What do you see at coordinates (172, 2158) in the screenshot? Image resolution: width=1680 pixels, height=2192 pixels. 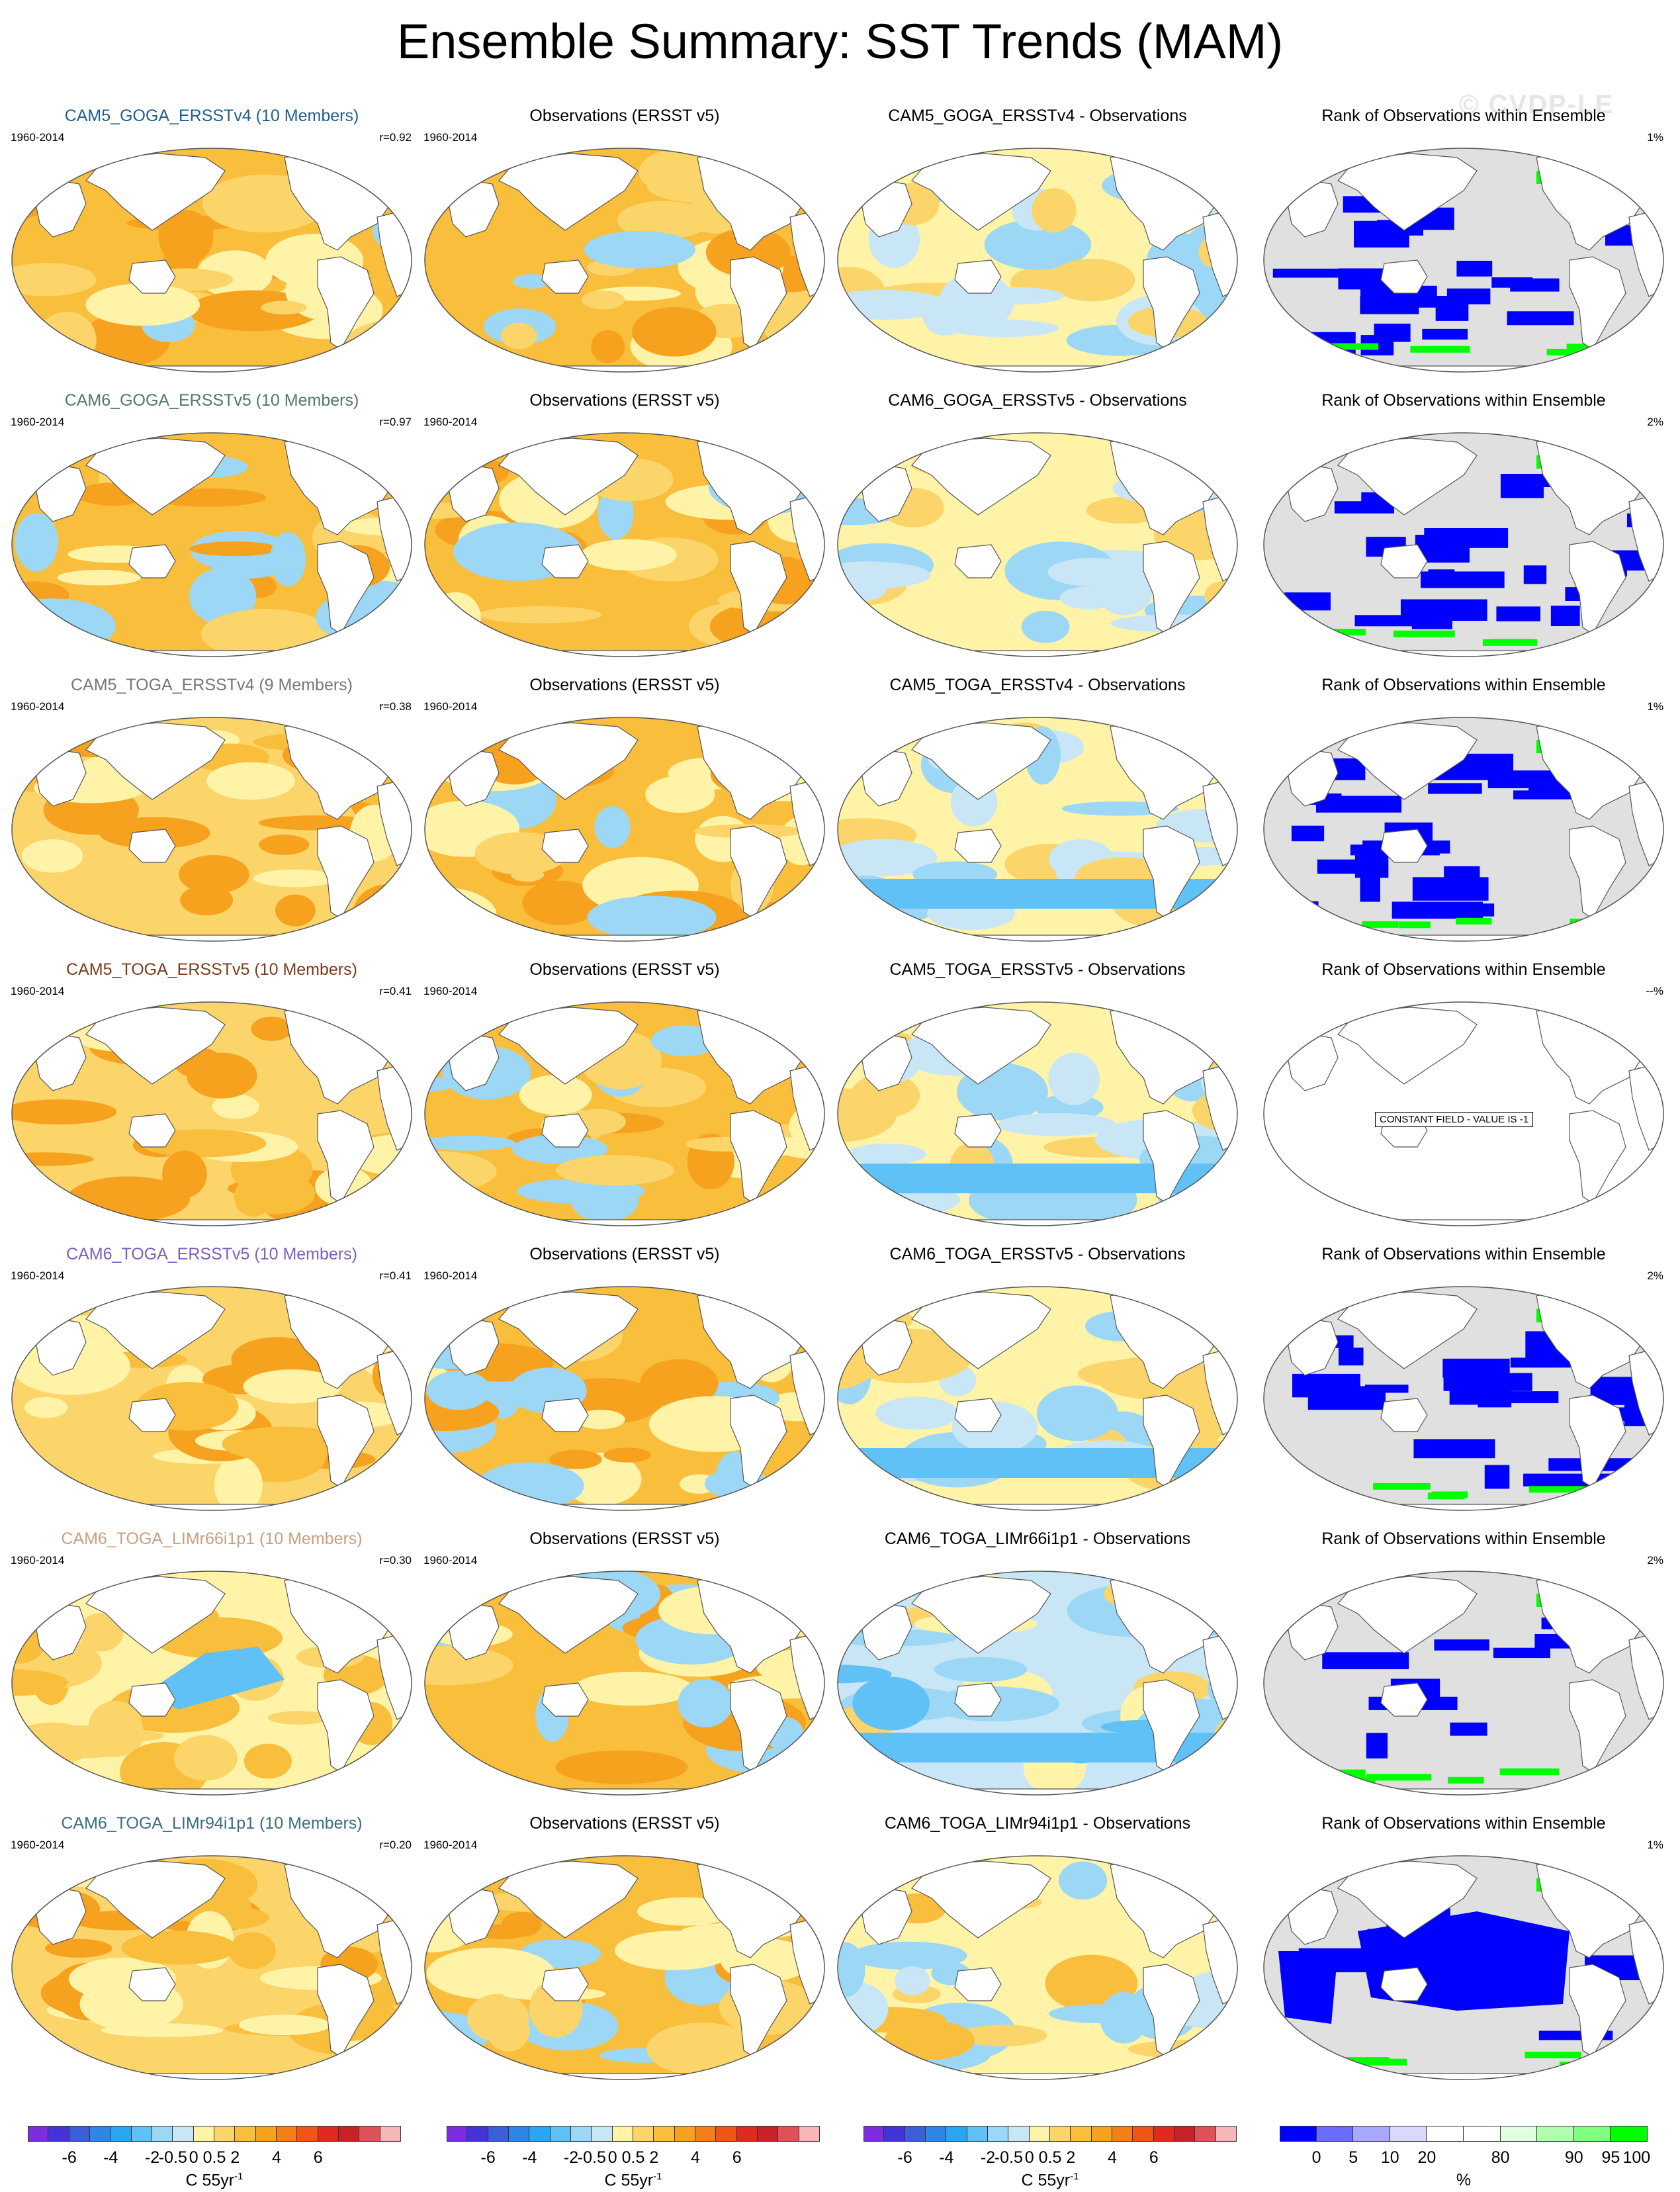 I see `colorbar-tick-label: -0.5` at bounding box center [172, 2158].